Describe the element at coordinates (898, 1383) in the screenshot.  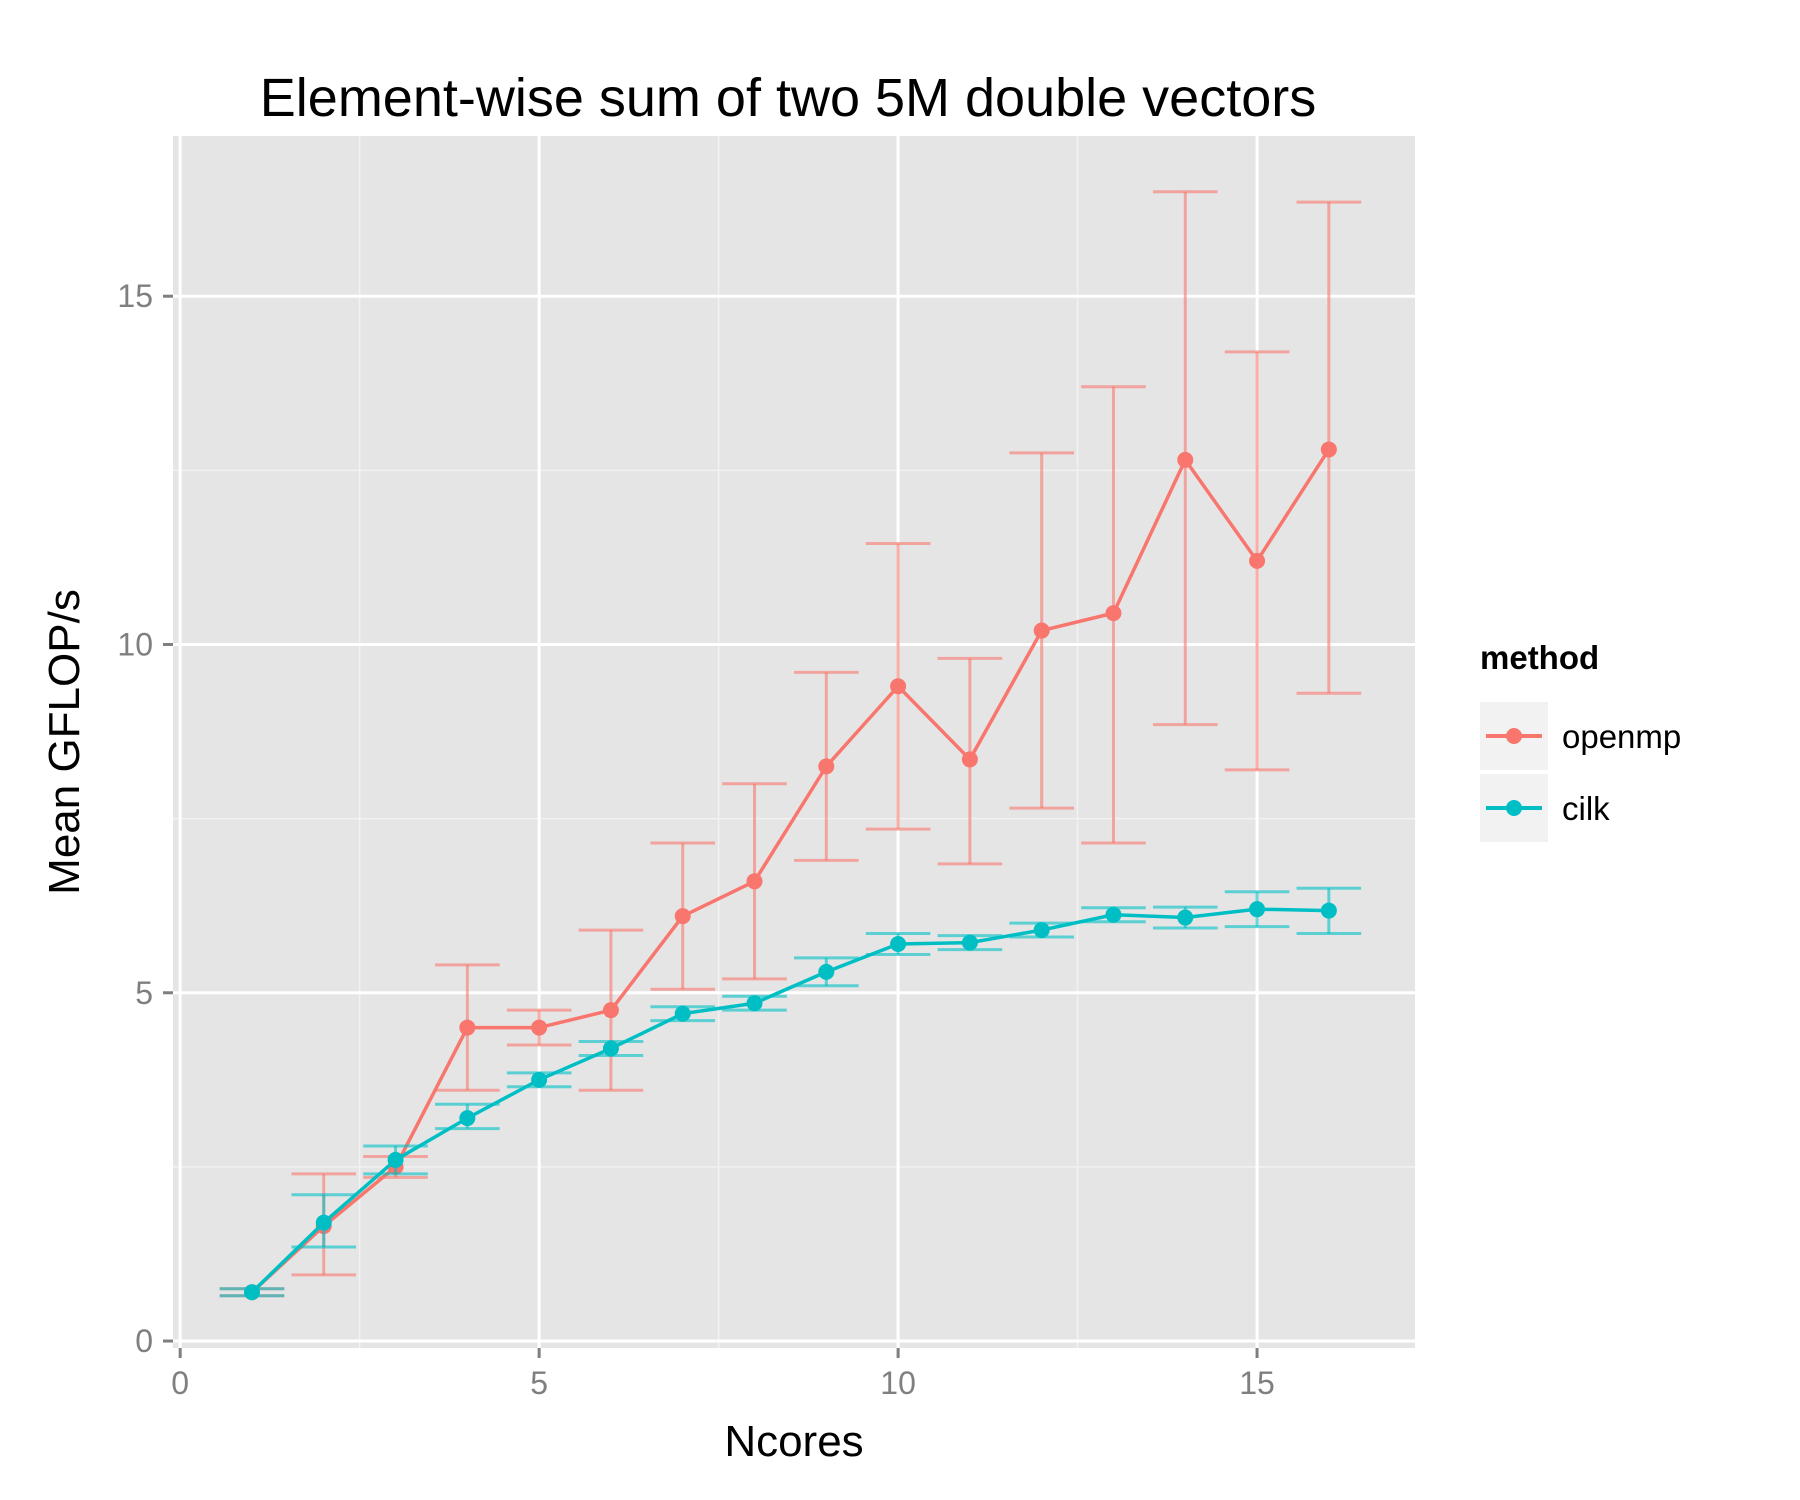
I see `x-tick-label: 10` at that location.